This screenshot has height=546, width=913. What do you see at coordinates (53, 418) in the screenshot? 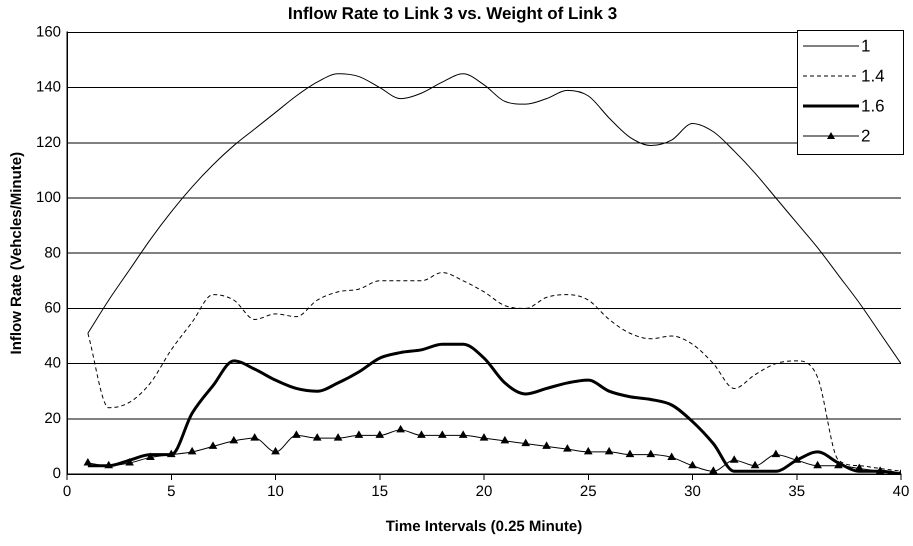
I see `y-tick-label: 20` at bounding box center [53, 418].